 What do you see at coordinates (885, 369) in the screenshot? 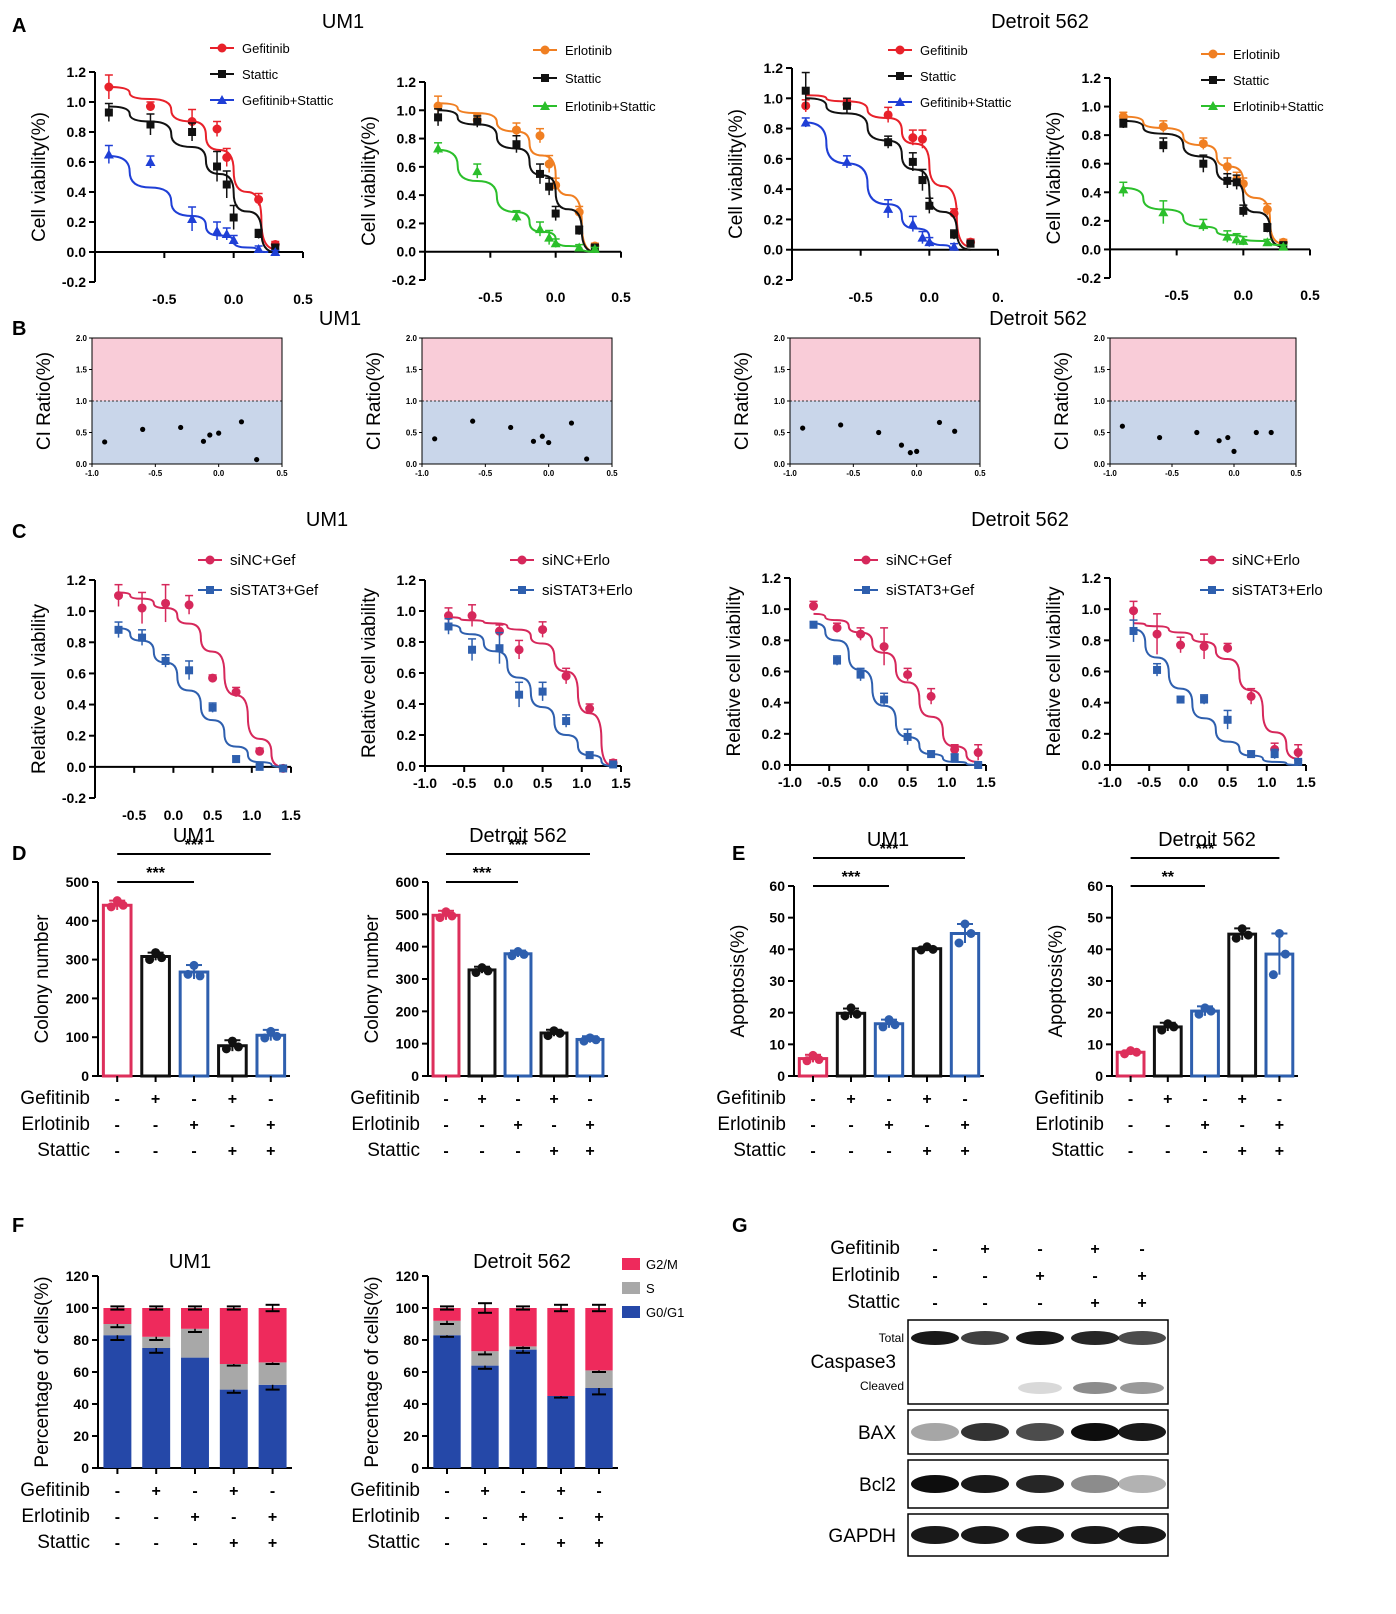
I see `antagonism-region` at bounding box center [885, 369].